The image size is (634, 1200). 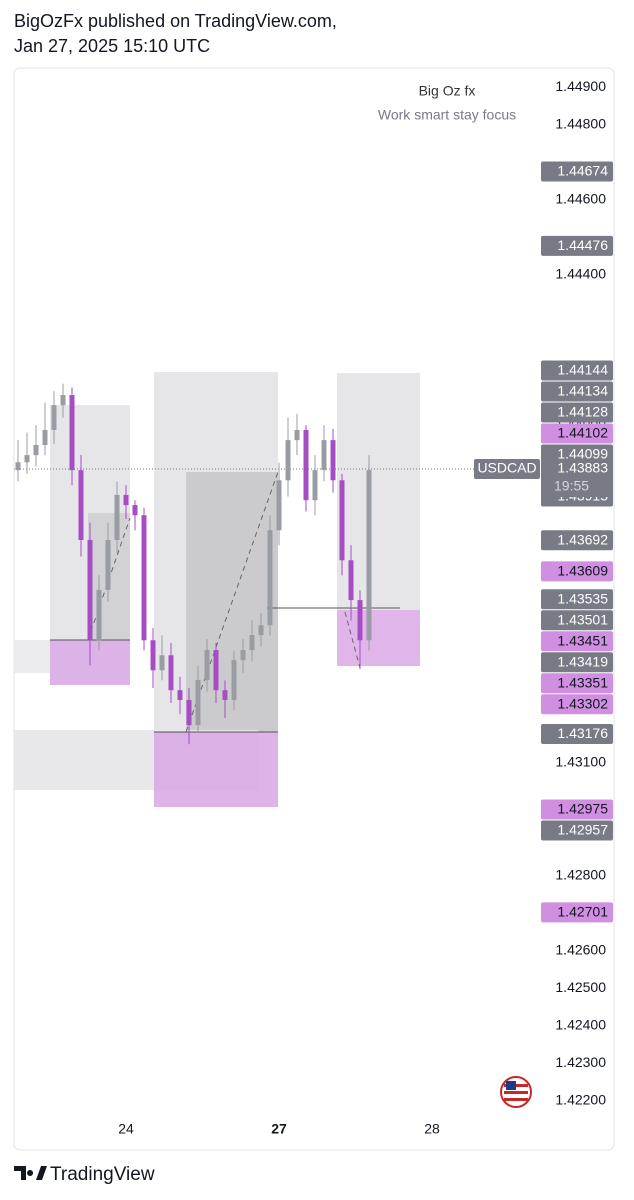 What do you see at coordinates (582, 912) in the screenshot?
I see `price-label: 1.42701` at bounding box center [582, 912].